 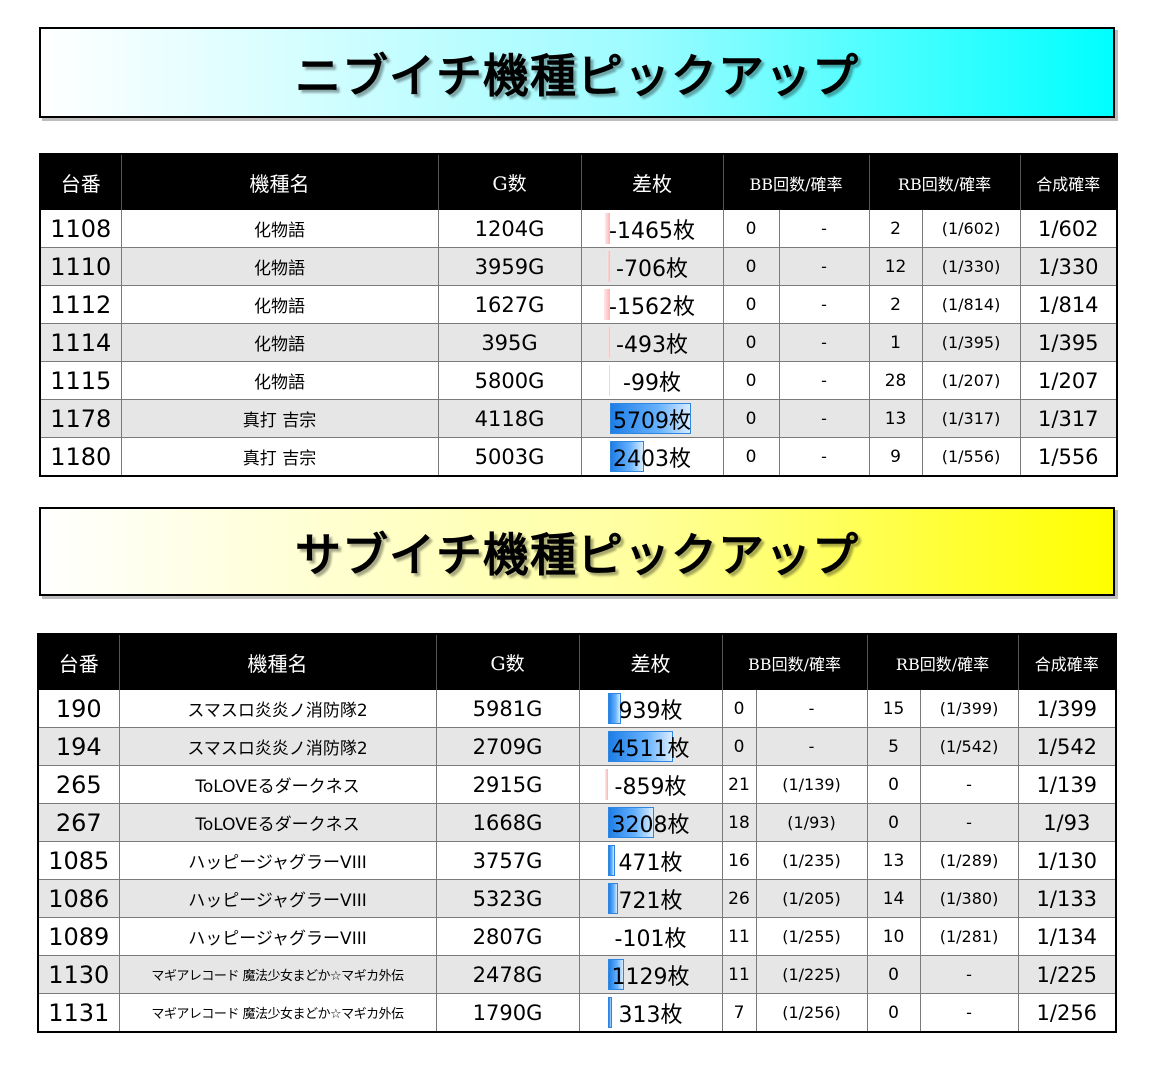 I want to click on rb-rate: (1/281), so click(x=969, y=936).